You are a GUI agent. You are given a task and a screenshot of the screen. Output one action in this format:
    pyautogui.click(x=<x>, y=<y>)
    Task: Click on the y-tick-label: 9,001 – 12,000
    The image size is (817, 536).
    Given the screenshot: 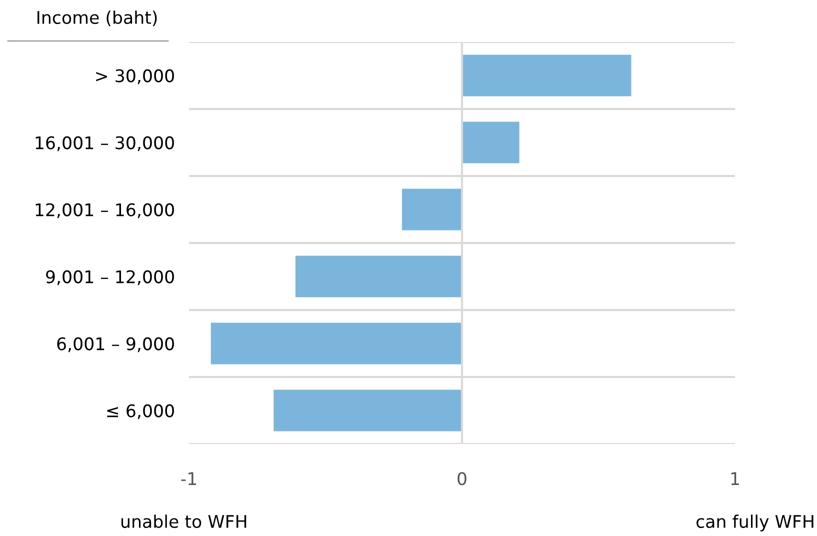 What is the action you would take?
    pyautogui.click(x=110, y=278)
    